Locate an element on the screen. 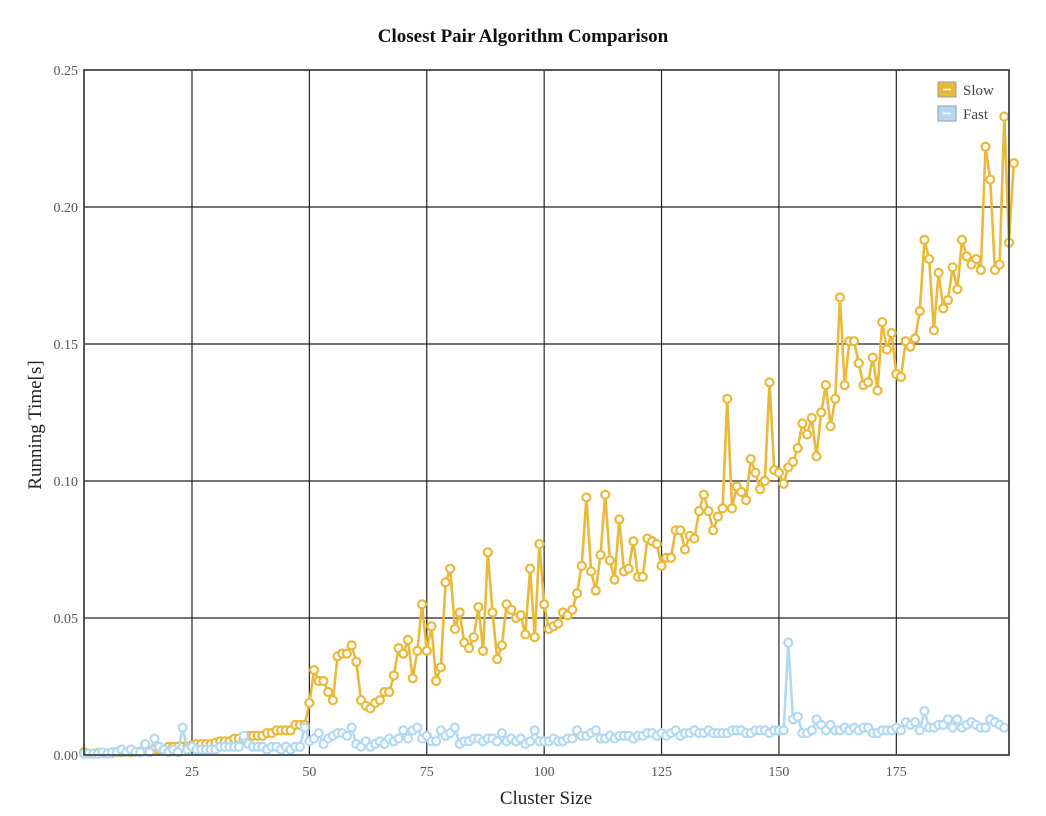 The width and height of the screenshot is (1046, 816). x-tick-label: 175 is located at coordinates (896, 772).